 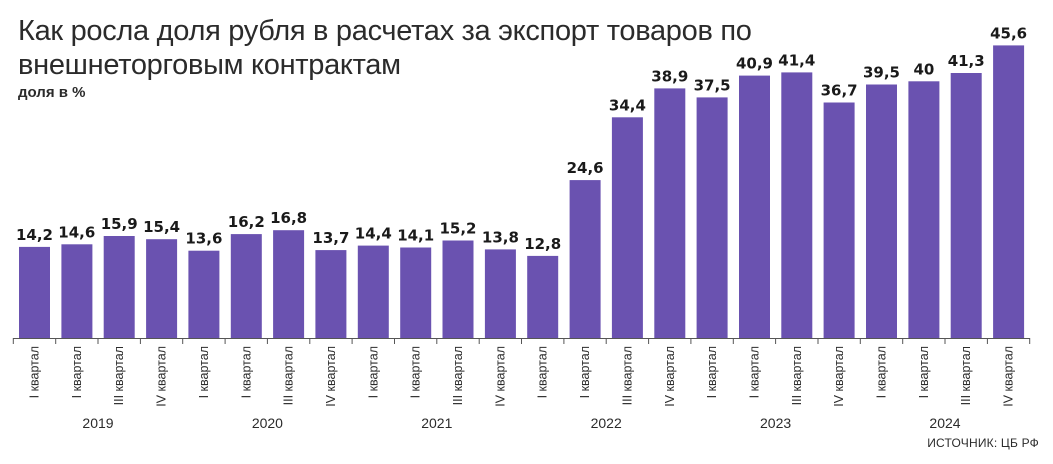 What do you see at coordinates (796, 60) in the screenshot?
I see `bar-value-label: 41,4` at bounding box center [796, 60].